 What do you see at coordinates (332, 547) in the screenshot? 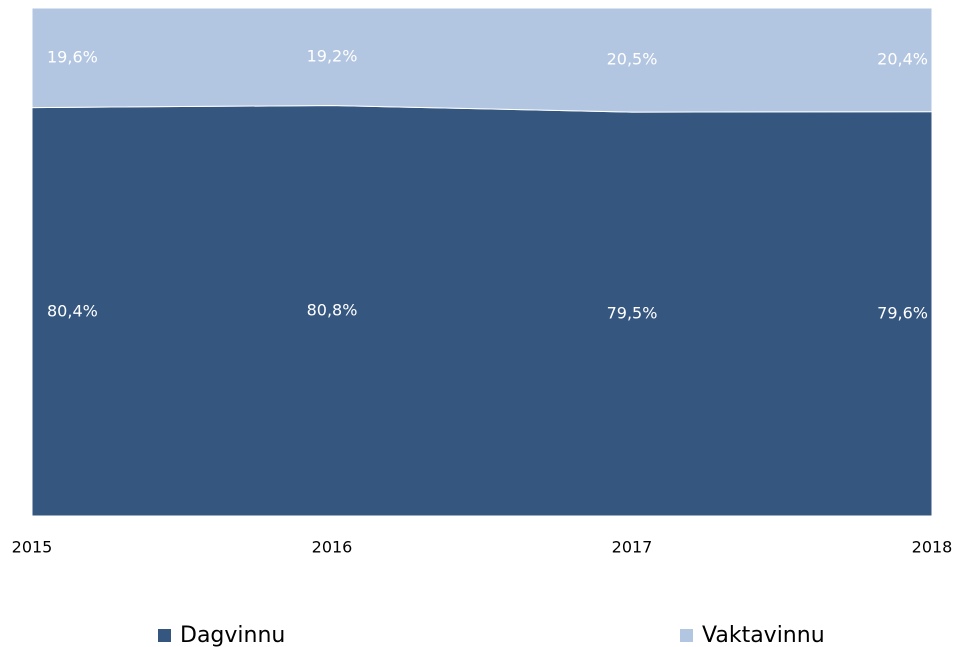
I see `x-tick-label: 2016` at bounding box center [332, 547].